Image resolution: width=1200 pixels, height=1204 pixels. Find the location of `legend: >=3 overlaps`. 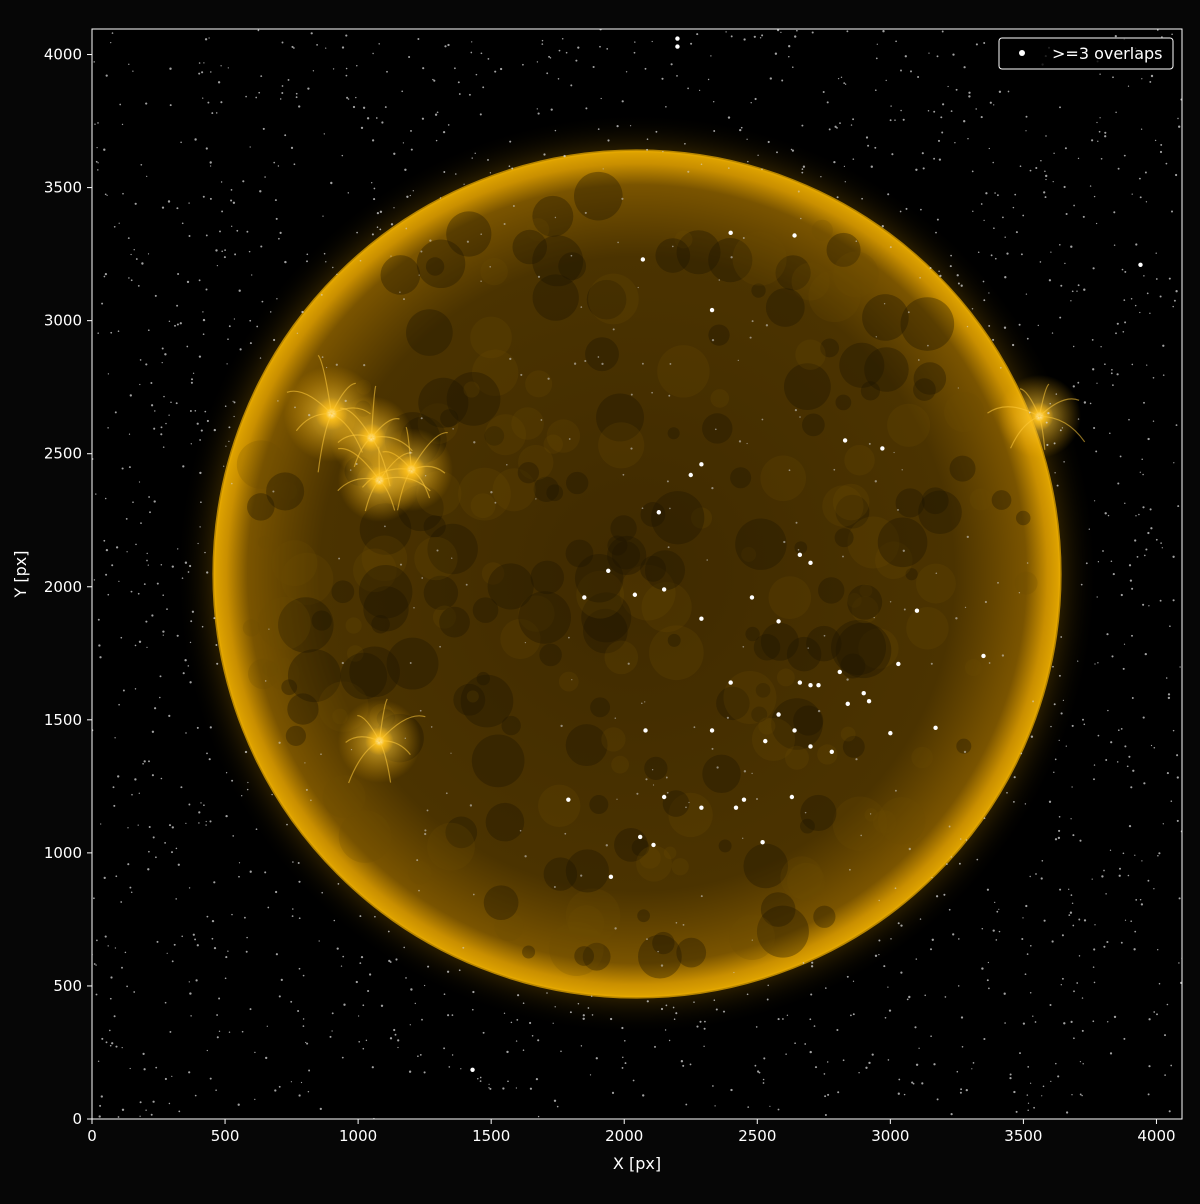

legend: >=3 overlaps is located at coordinates (1086, 53).